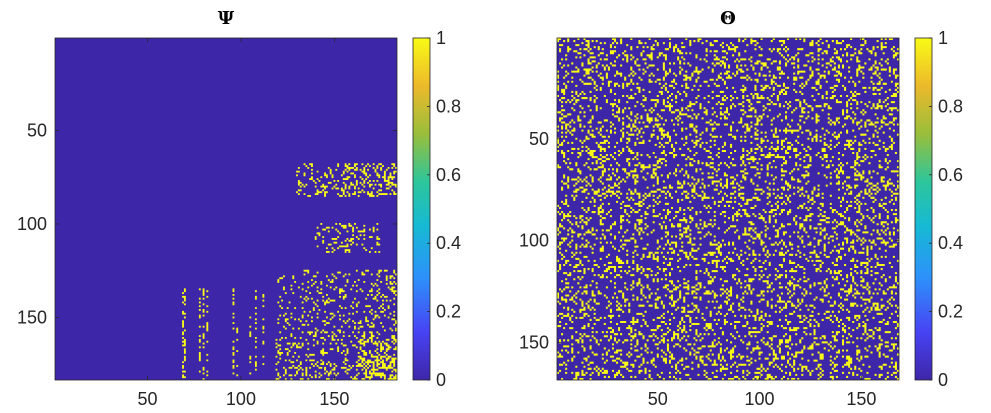 The width and height of the screenshot is (991, 413). Describe the element at coordinates (728, 18) in the screenshot. I see `theta-title: Θ` at that location.